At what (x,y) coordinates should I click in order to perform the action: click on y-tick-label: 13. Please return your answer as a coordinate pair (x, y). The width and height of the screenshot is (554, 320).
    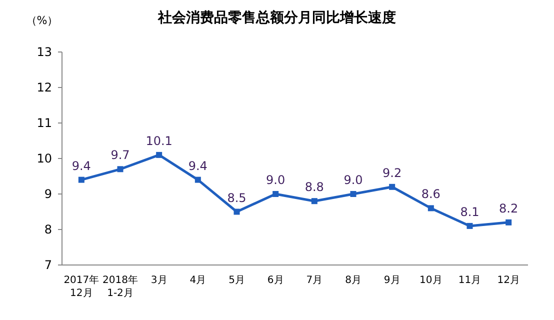
    Looking at the image, I should click on (44, 52).